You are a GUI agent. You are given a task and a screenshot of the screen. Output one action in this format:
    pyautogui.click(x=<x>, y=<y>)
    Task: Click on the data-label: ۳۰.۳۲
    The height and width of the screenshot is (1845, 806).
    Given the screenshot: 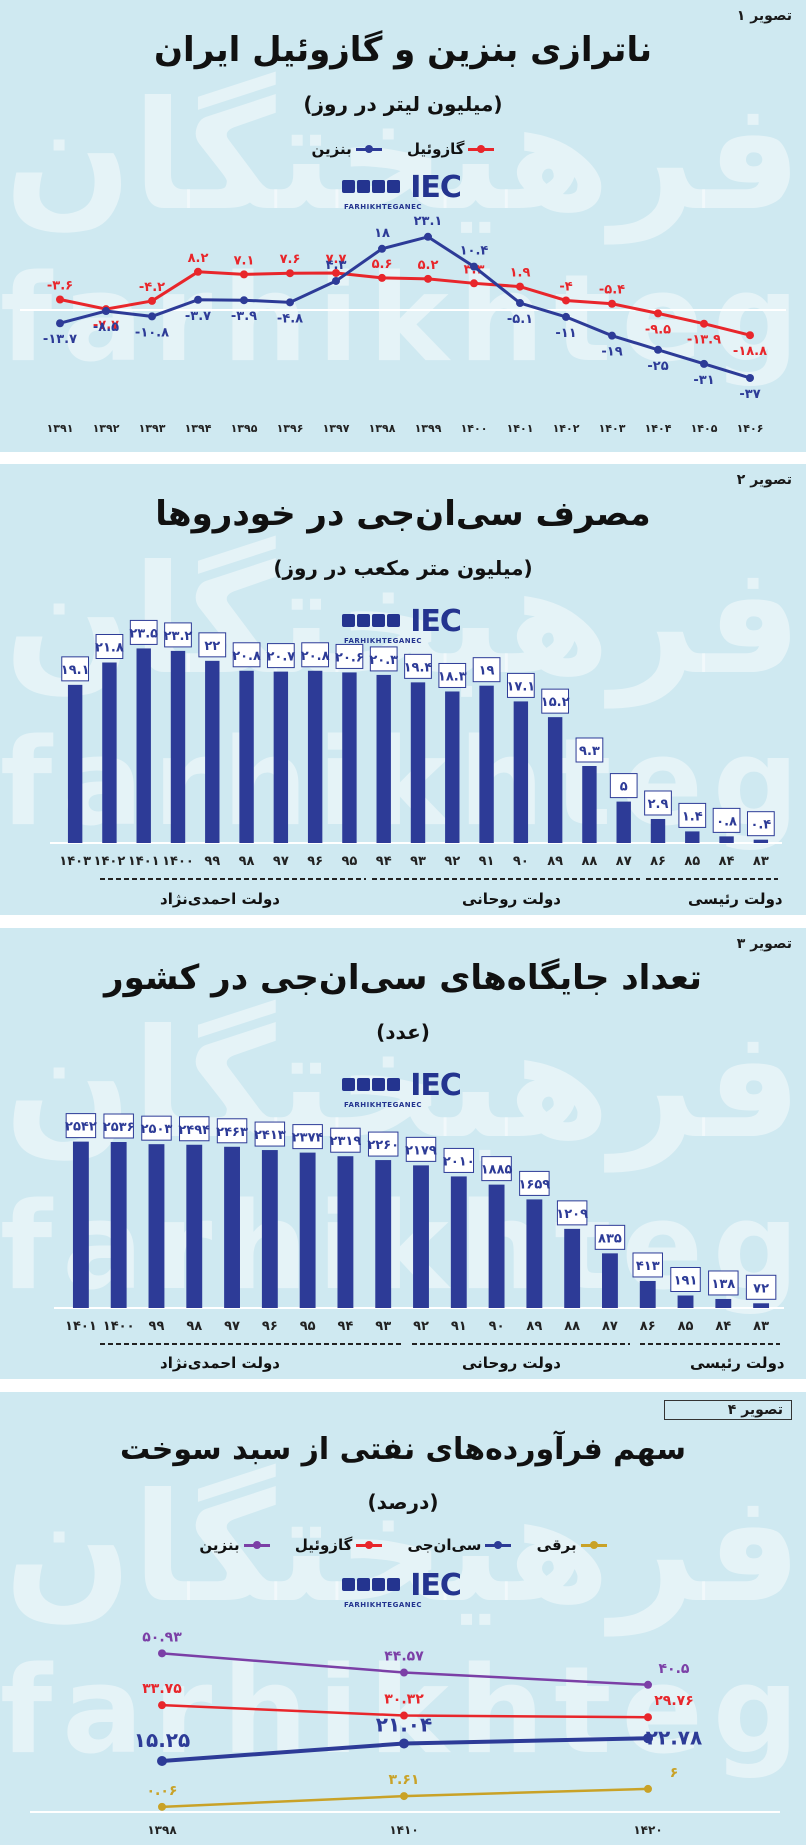 What is the action you would take?
    pyautogui.click(x=404, y=1700)
    